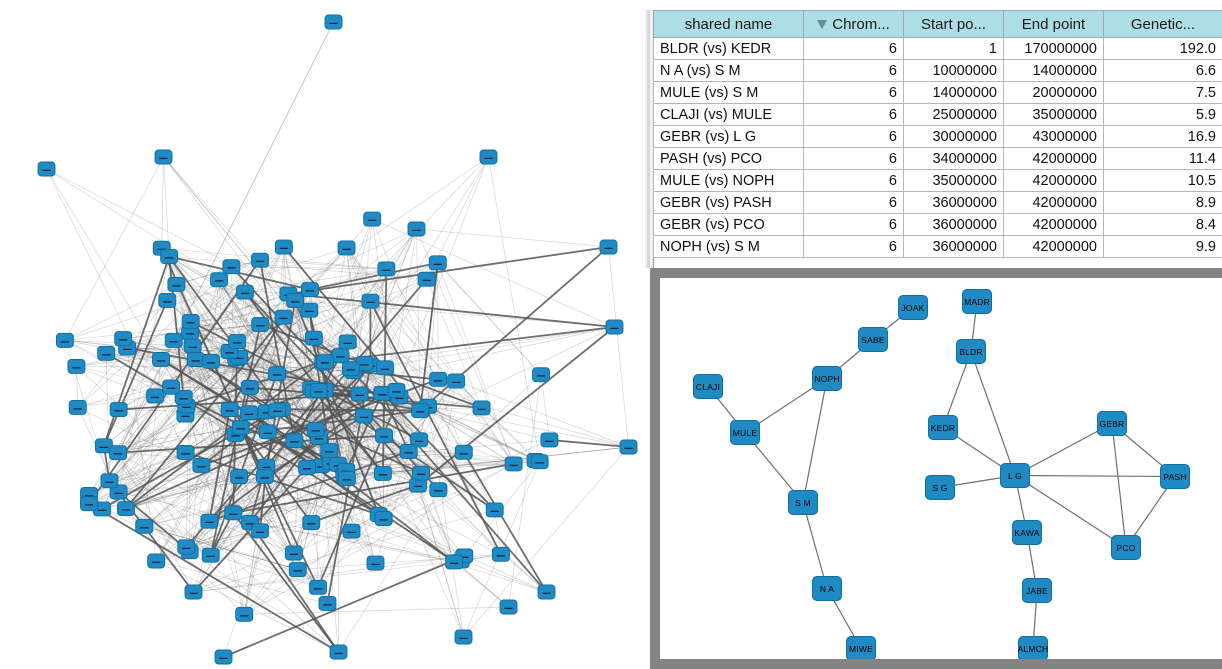 The height and width of the screenshot is (669, 1222). I want to click on subnetwork-node-joak: JOAK, so click(913, 307).